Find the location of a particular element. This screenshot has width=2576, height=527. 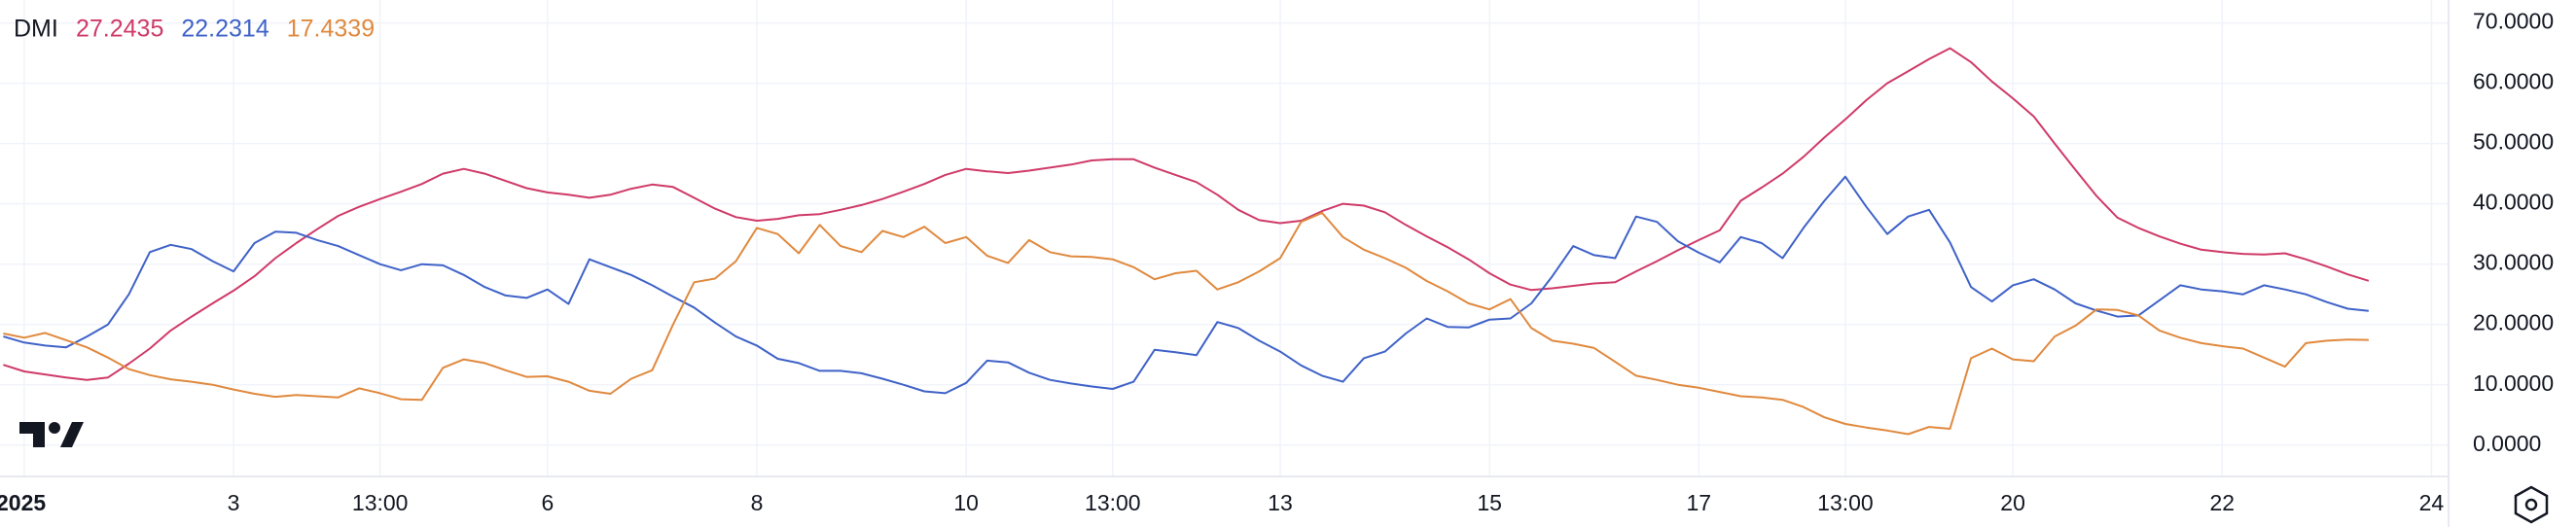

tv-logo is located at coordinates (51, 435).